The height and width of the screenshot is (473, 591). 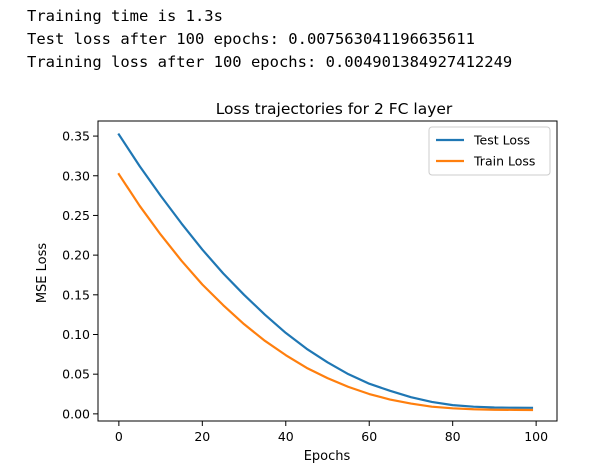 What do you see at coordinates (536, 436) in the screenshot?
I see `x-tick-label: 100` at bounding box center [536, 436].